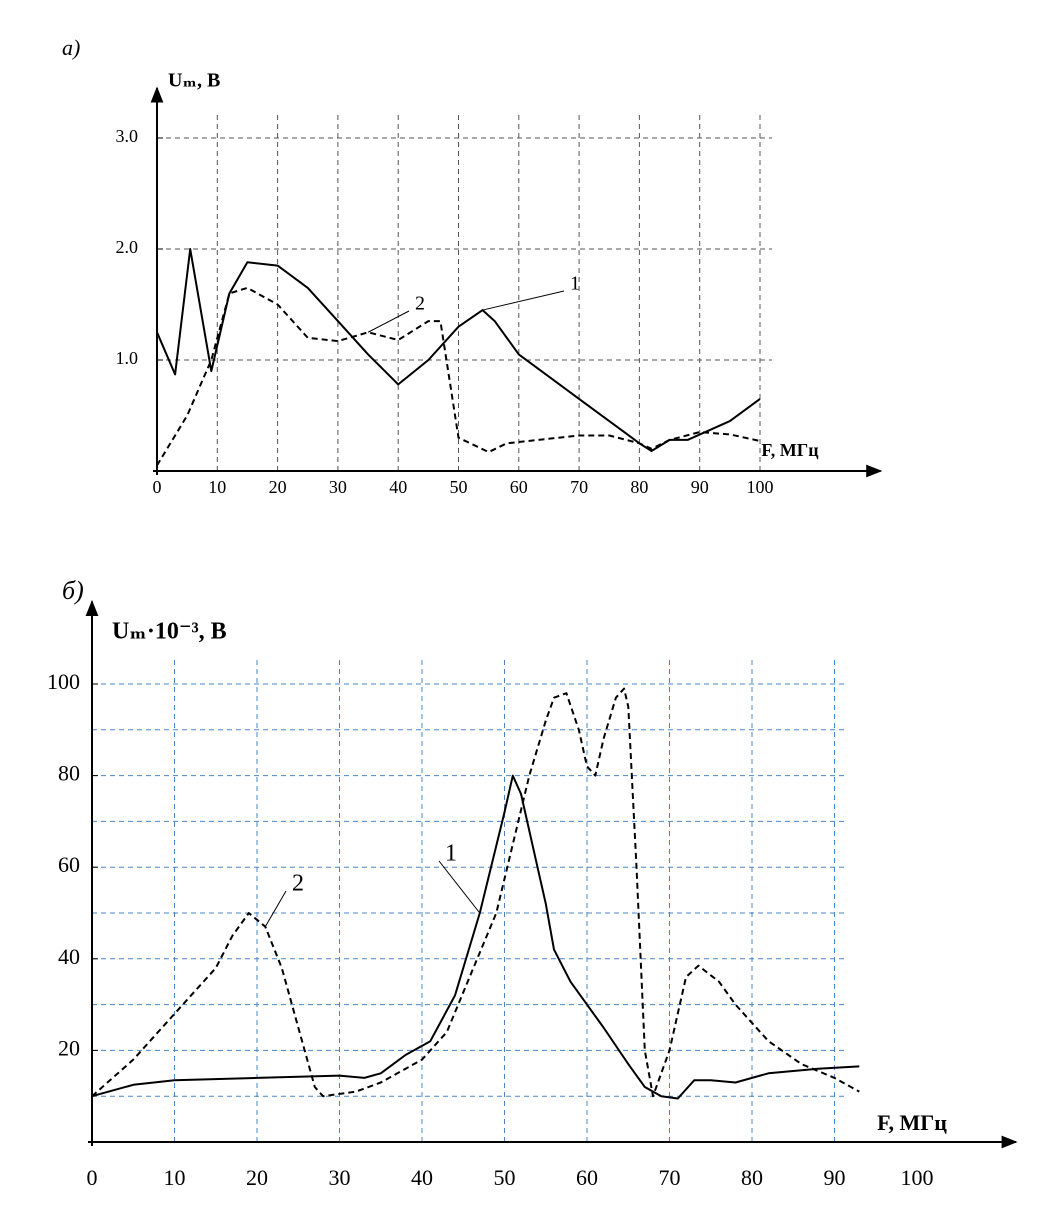 The image size is (1043, 1225). What do you see at coordinates (69, 956) in the screenshot?
I see `y-tick-label: 40` at bounding box center [69, 956].